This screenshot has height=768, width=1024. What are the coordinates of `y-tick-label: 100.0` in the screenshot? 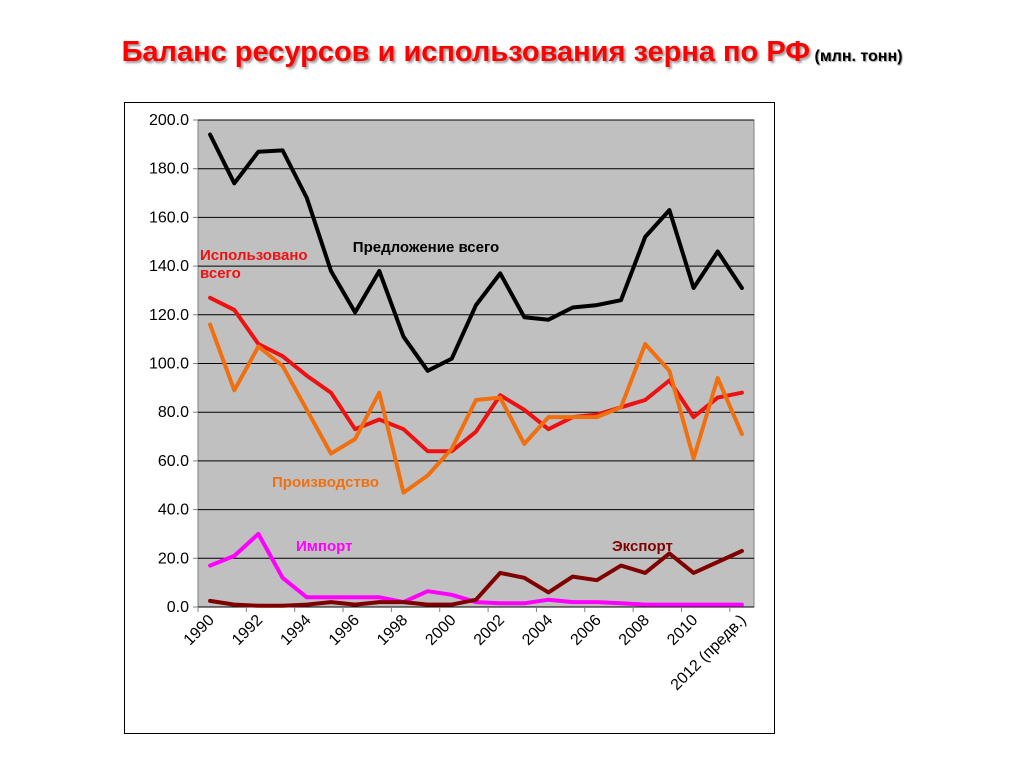 It's located at (169, 364).